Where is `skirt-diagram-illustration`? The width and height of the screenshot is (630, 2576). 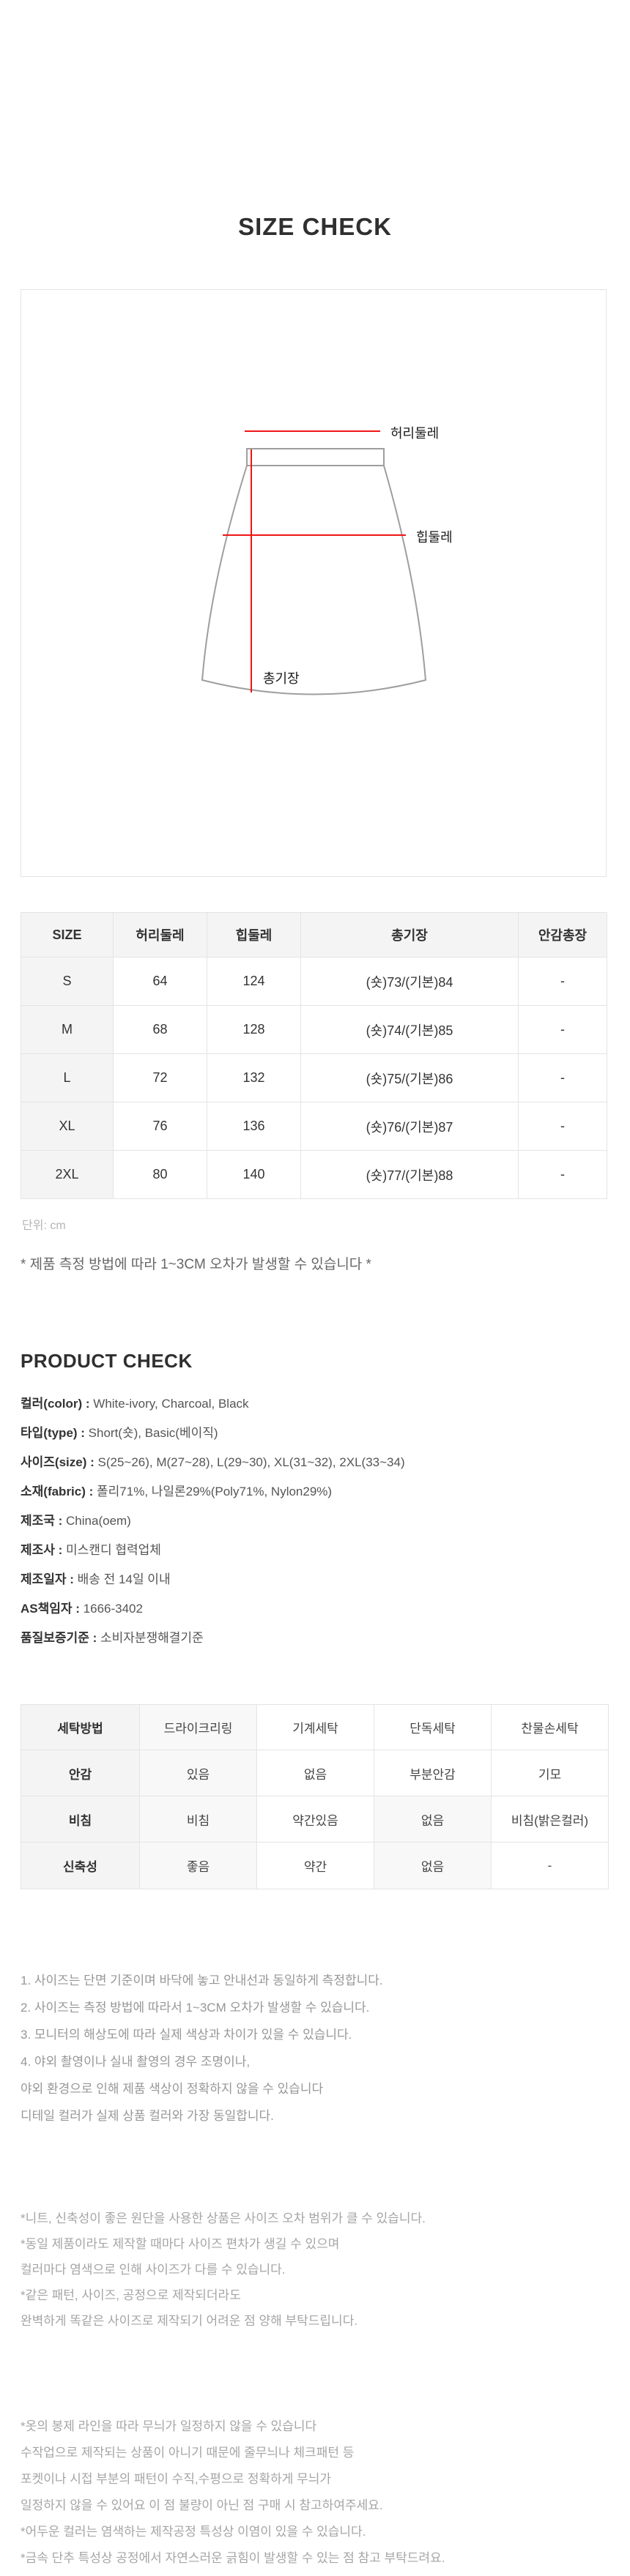
skirt-diagram-illustration is located at coordinates (314, 562).